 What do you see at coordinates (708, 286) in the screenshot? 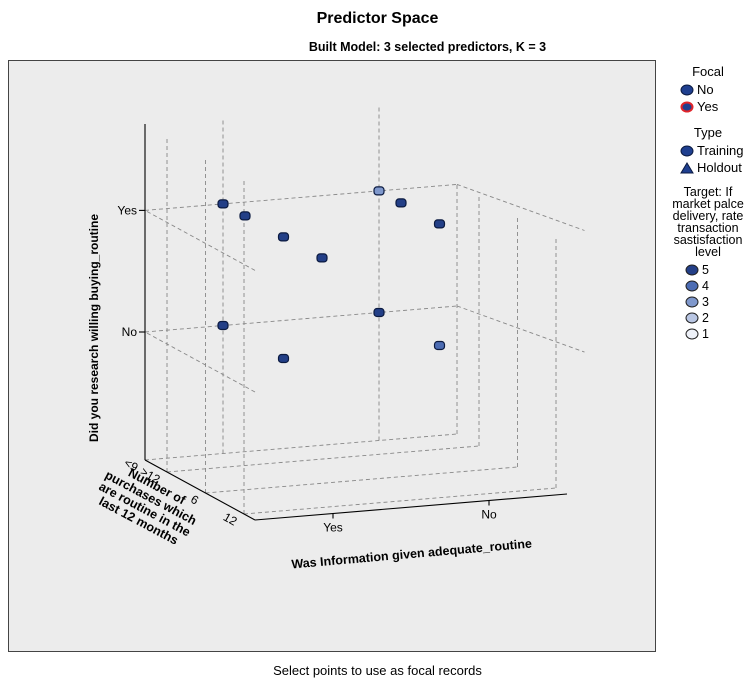
I see `legend-target-4: 4` at bounding box center [708, 286].